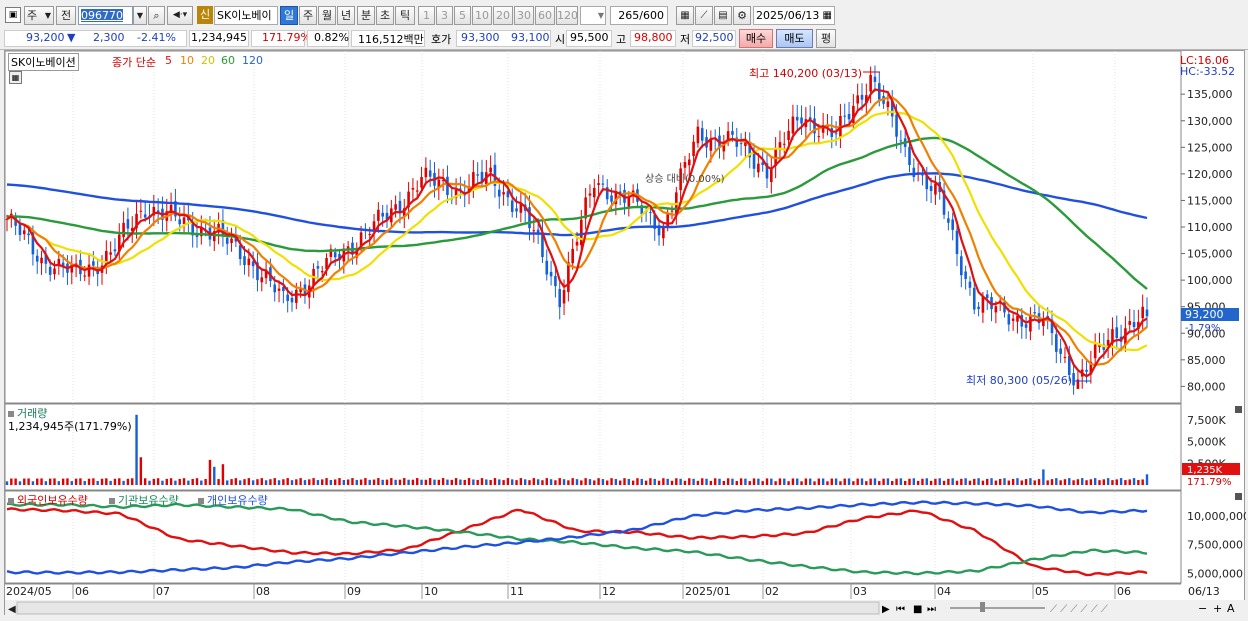  I want to click on minute-5-button: 5, so click(462, 15).